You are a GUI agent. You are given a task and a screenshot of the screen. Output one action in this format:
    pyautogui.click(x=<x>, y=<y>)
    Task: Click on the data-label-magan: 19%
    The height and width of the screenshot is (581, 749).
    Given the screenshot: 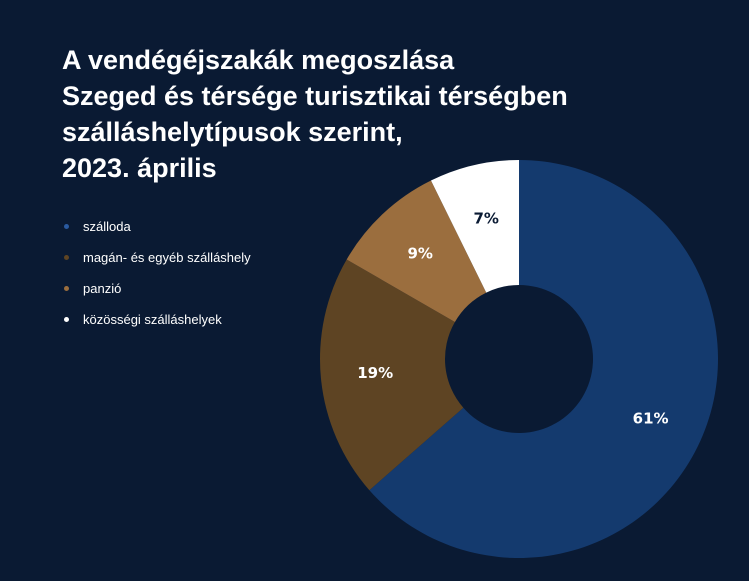 What is the action you would take?
    pyautogui.click(x=375, y=373)
    